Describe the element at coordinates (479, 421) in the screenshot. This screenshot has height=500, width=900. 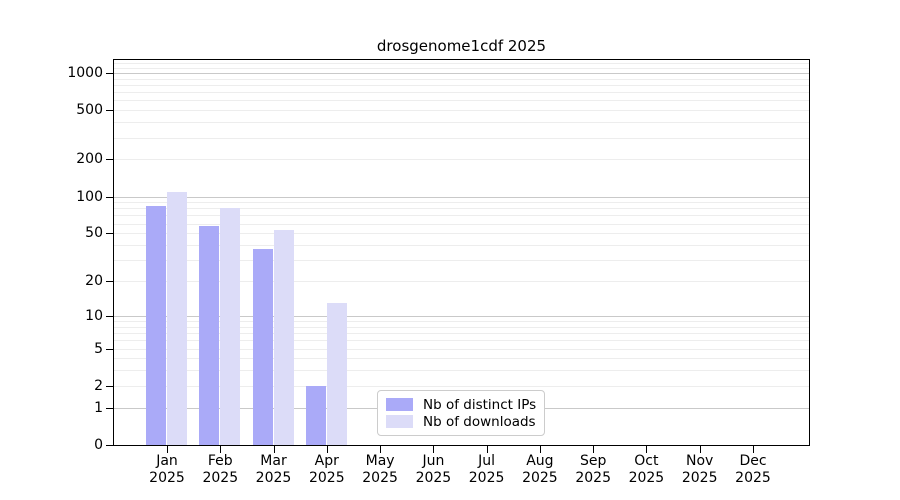
I see `legend-label: Nb of downloads` at that location.